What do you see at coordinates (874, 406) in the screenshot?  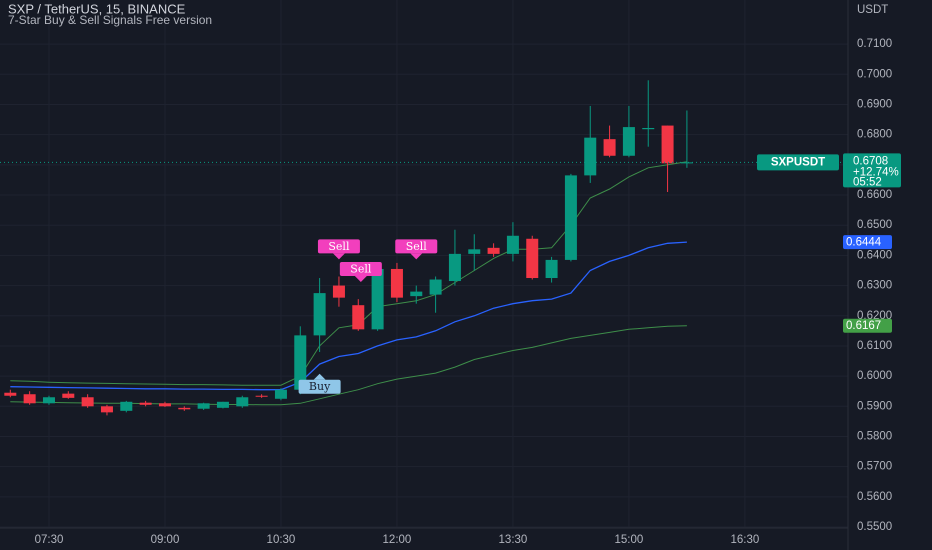 I see `y-tick-label: 0.5900` at bounding box center [874, 406].